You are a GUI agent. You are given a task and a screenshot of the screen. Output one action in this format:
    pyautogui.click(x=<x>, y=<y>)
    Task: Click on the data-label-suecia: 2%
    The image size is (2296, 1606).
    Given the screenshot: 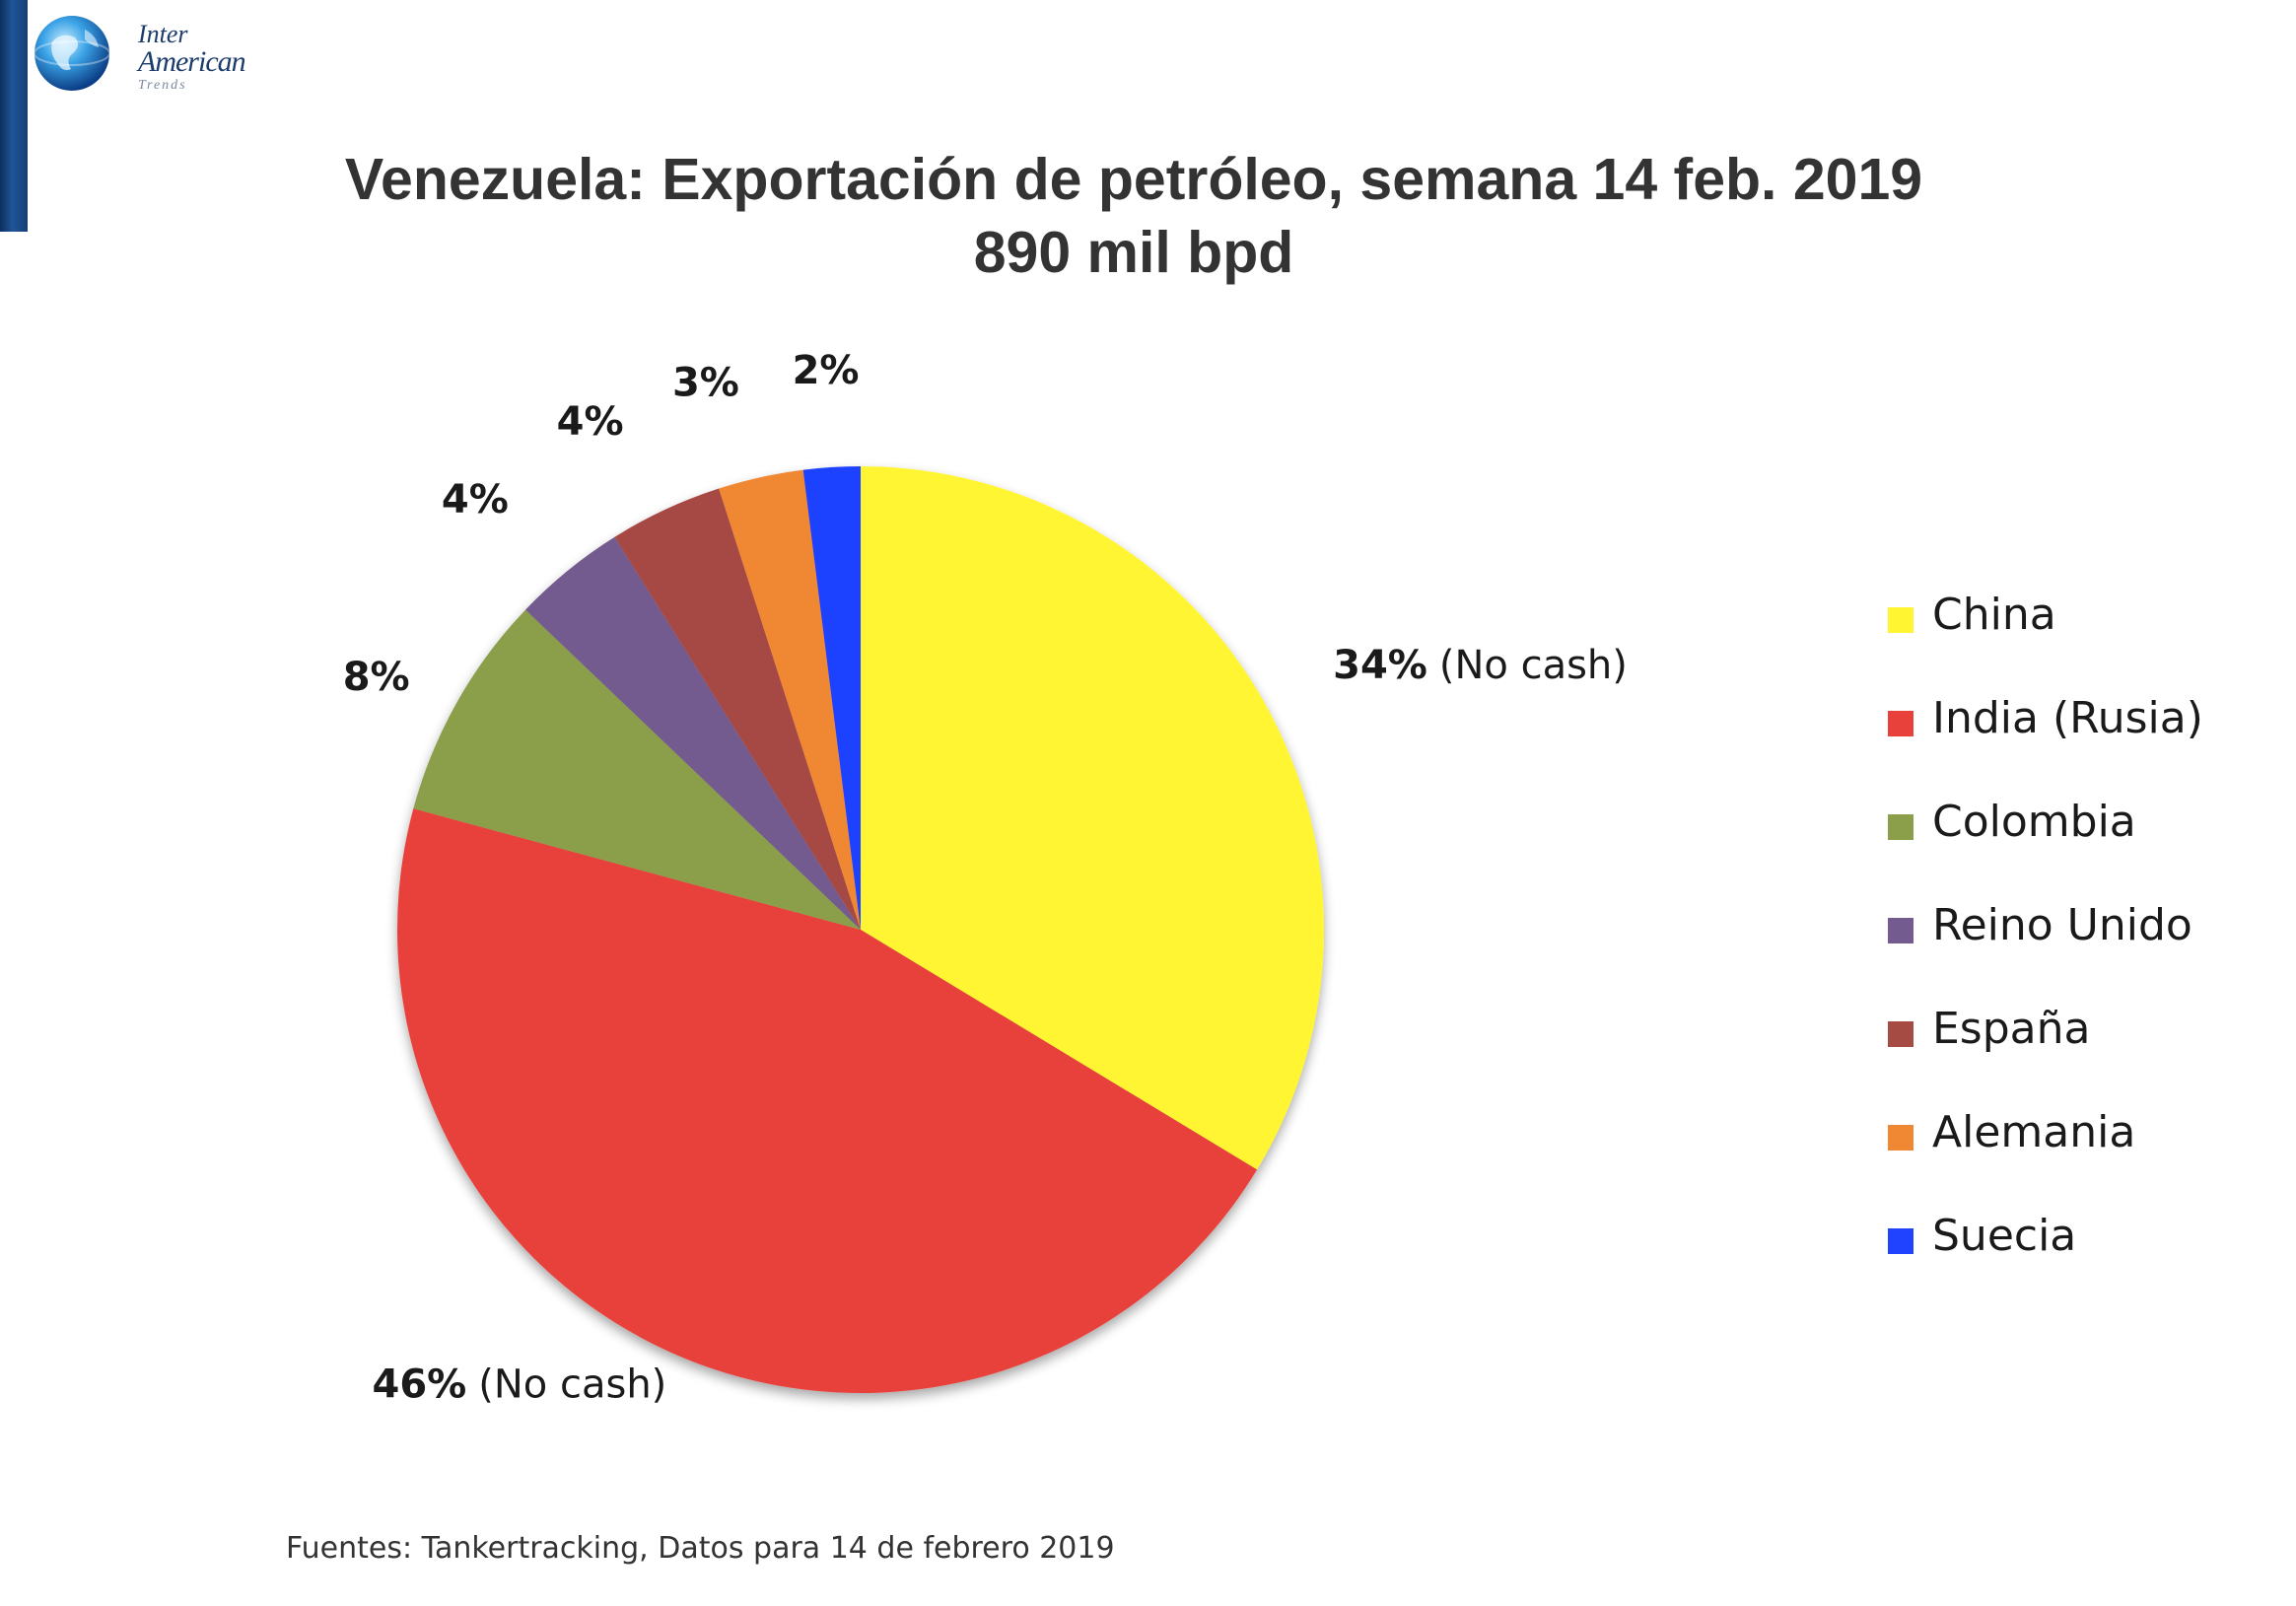 What is the action you would take?
    pyautogui.click(x=826, y=370)
    